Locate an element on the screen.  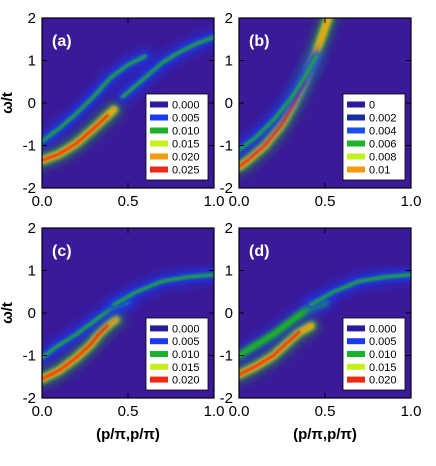
panel-label: (b) is located at coordinates (259, 41).